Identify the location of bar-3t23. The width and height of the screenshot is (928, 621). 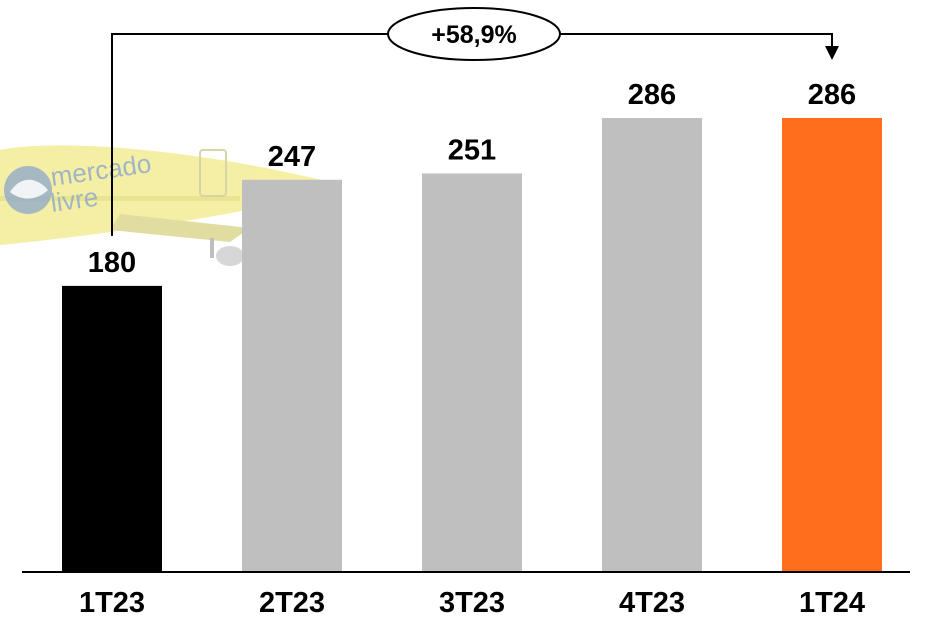
(472, 372).